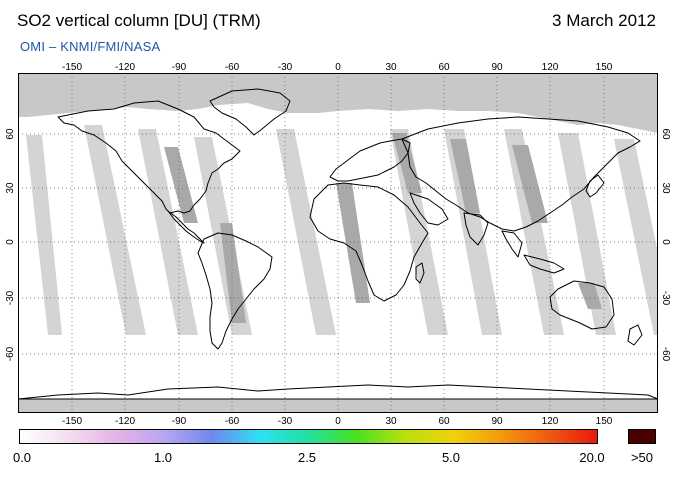 This screenshot has height=480, width=676. I want to click on top-lon-tick: 90, so click(497, 67).